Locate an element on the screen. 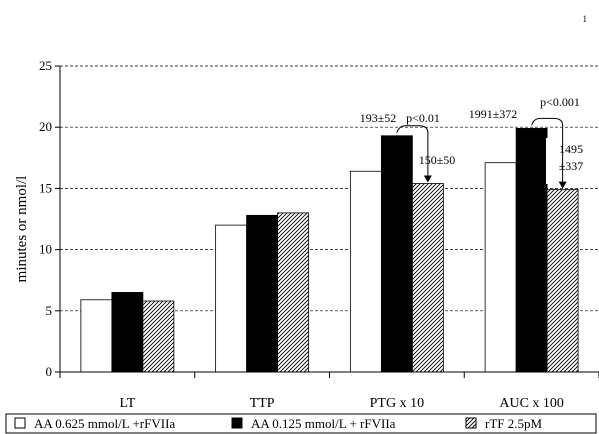 Image resolution: width=599 pixels, height=434 pixels. x-tick-label: TTP is located at coordinates (262, 403).